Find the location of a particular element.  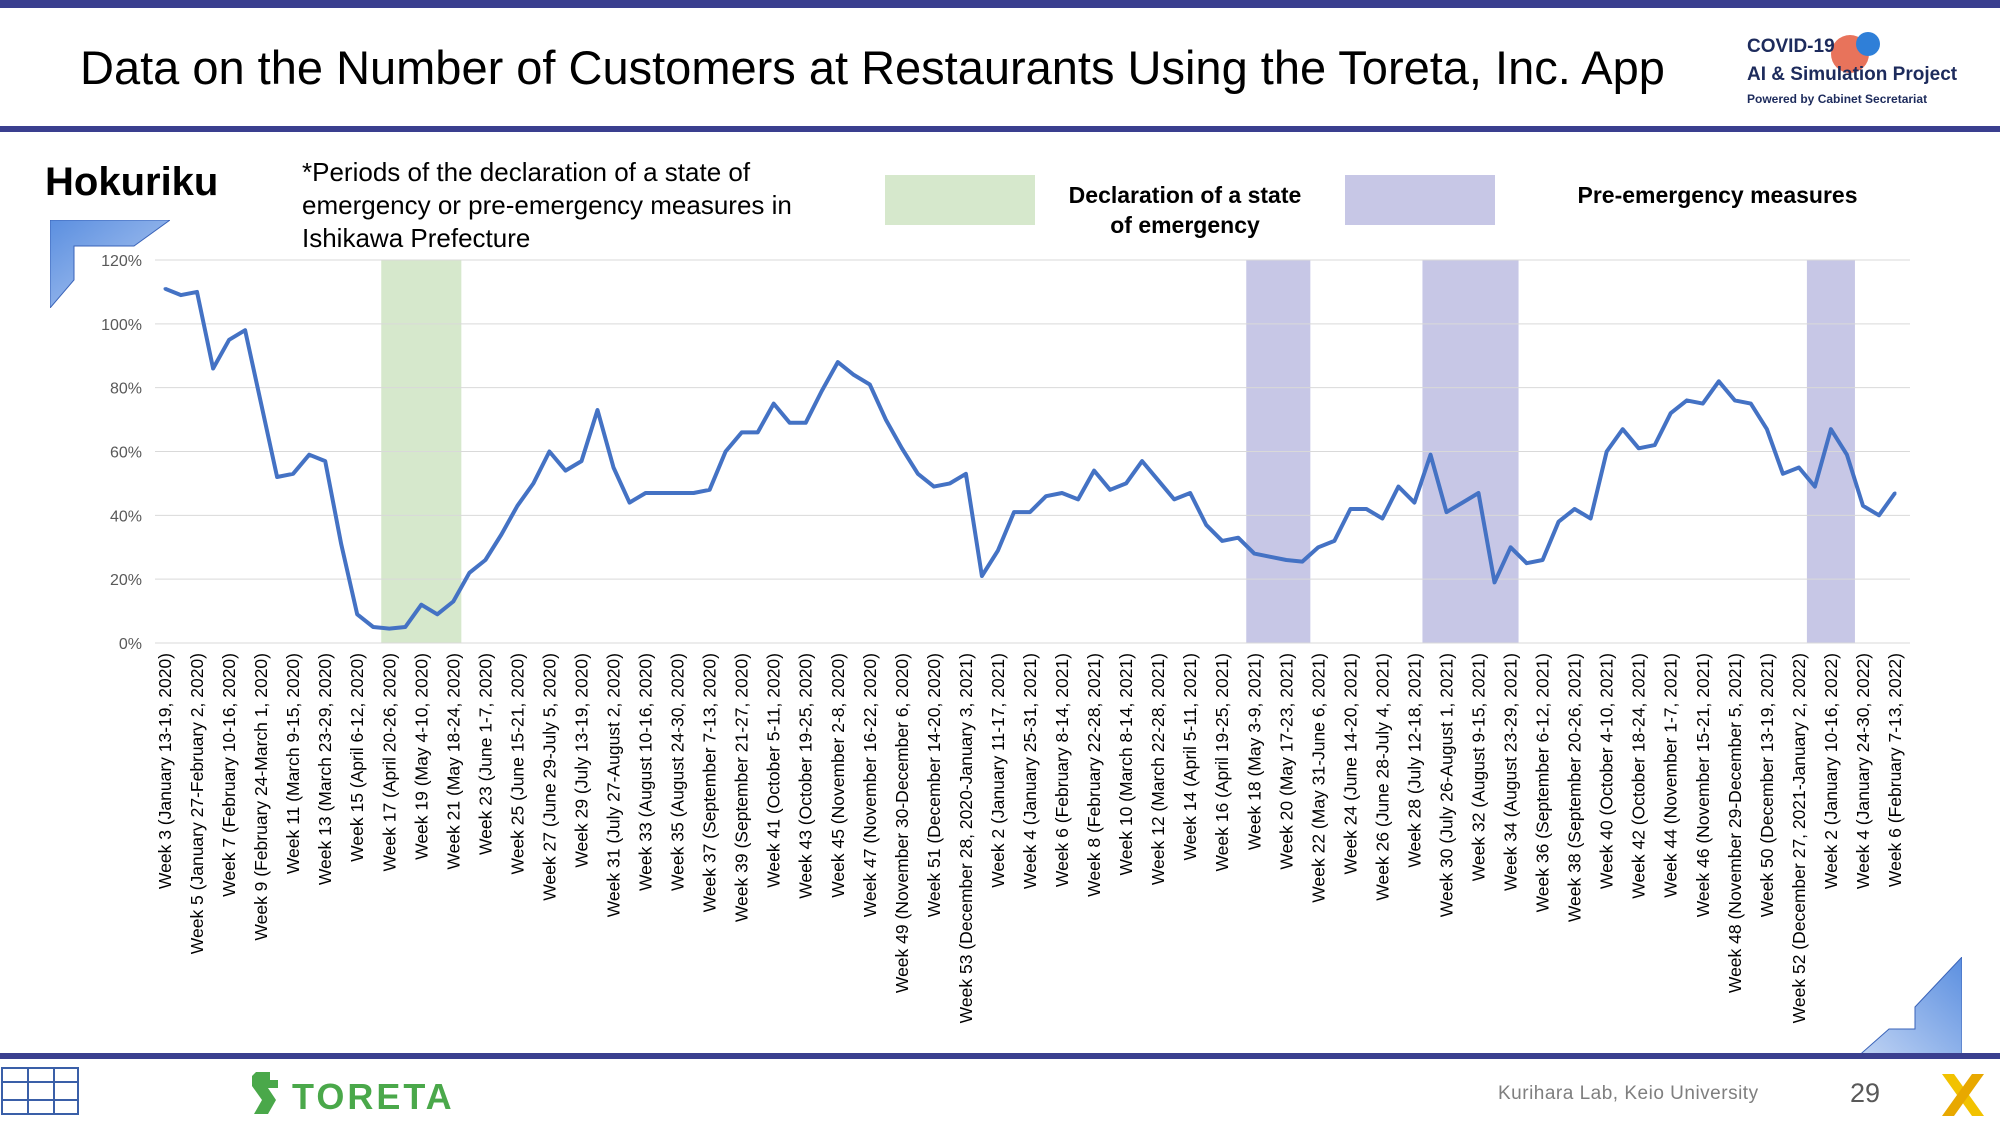

y-tick-label: 40% is located at coordinates (126, 516).